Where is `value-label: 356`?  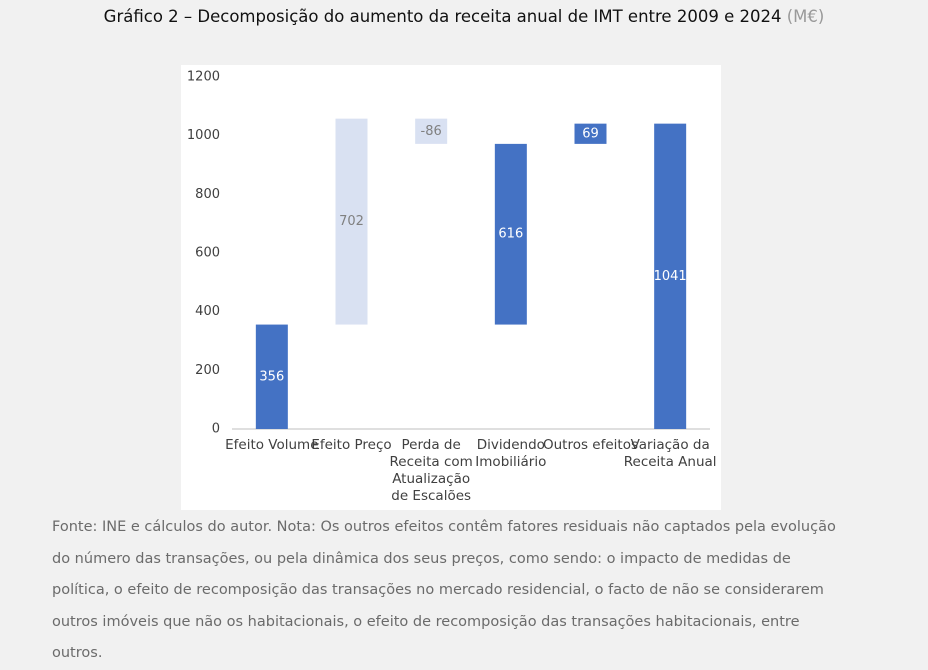 value-label: 356 is located at coordinates (271, 376).